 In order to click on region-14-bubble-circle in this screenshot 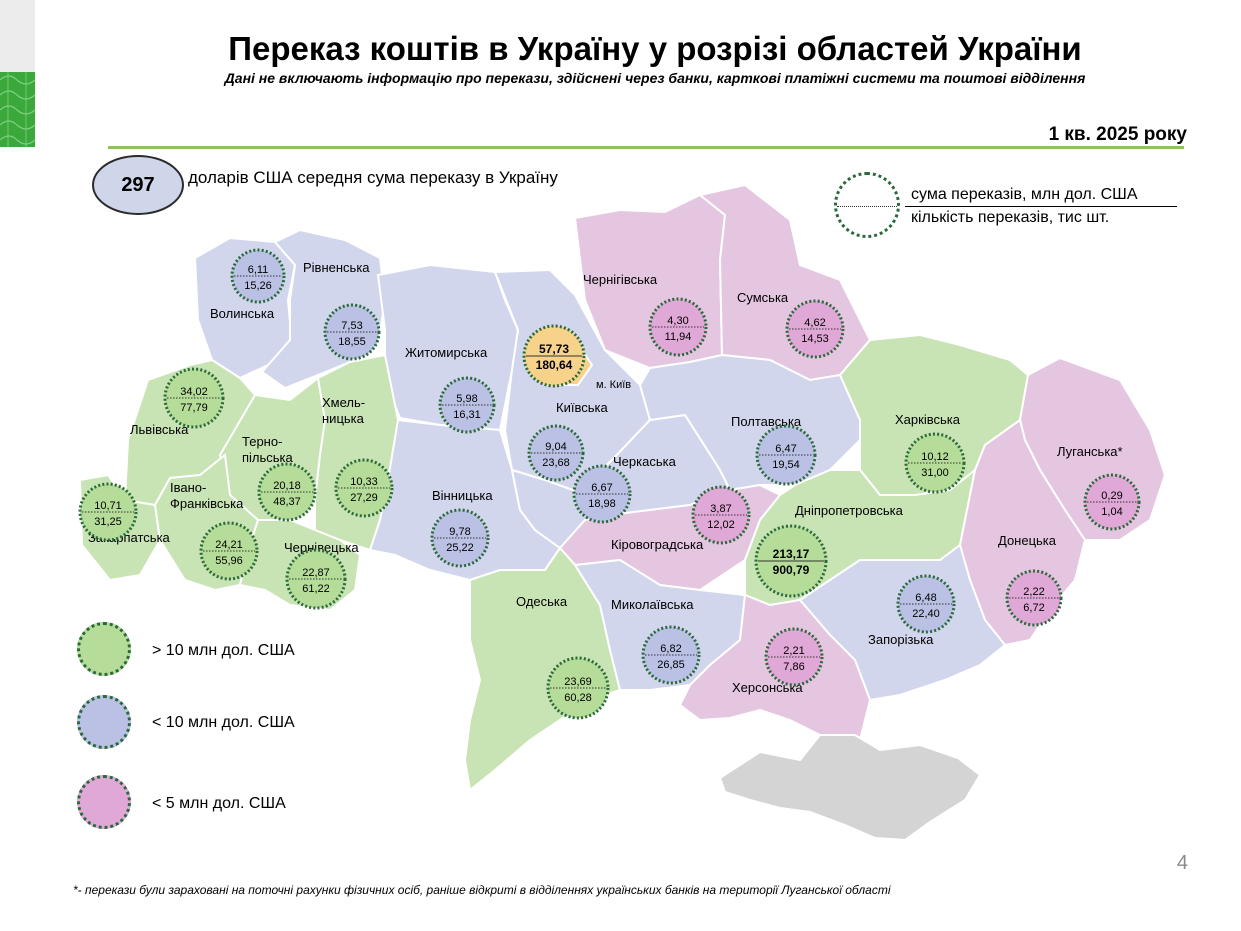, I will do `click(602, 494)`.